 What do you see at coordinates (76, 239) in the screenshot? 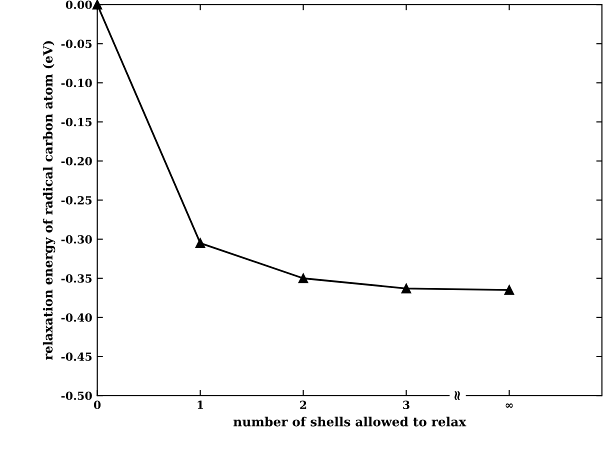
I see `y-tick-label: -0.30` at bounding box center [76, 239].